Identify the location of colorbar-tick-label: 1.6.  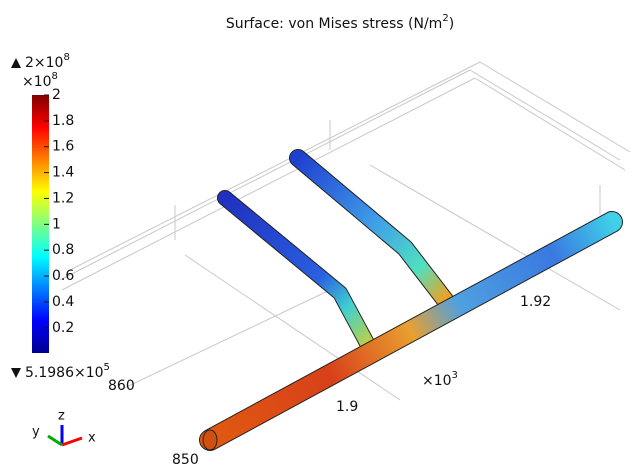
(63, 147).